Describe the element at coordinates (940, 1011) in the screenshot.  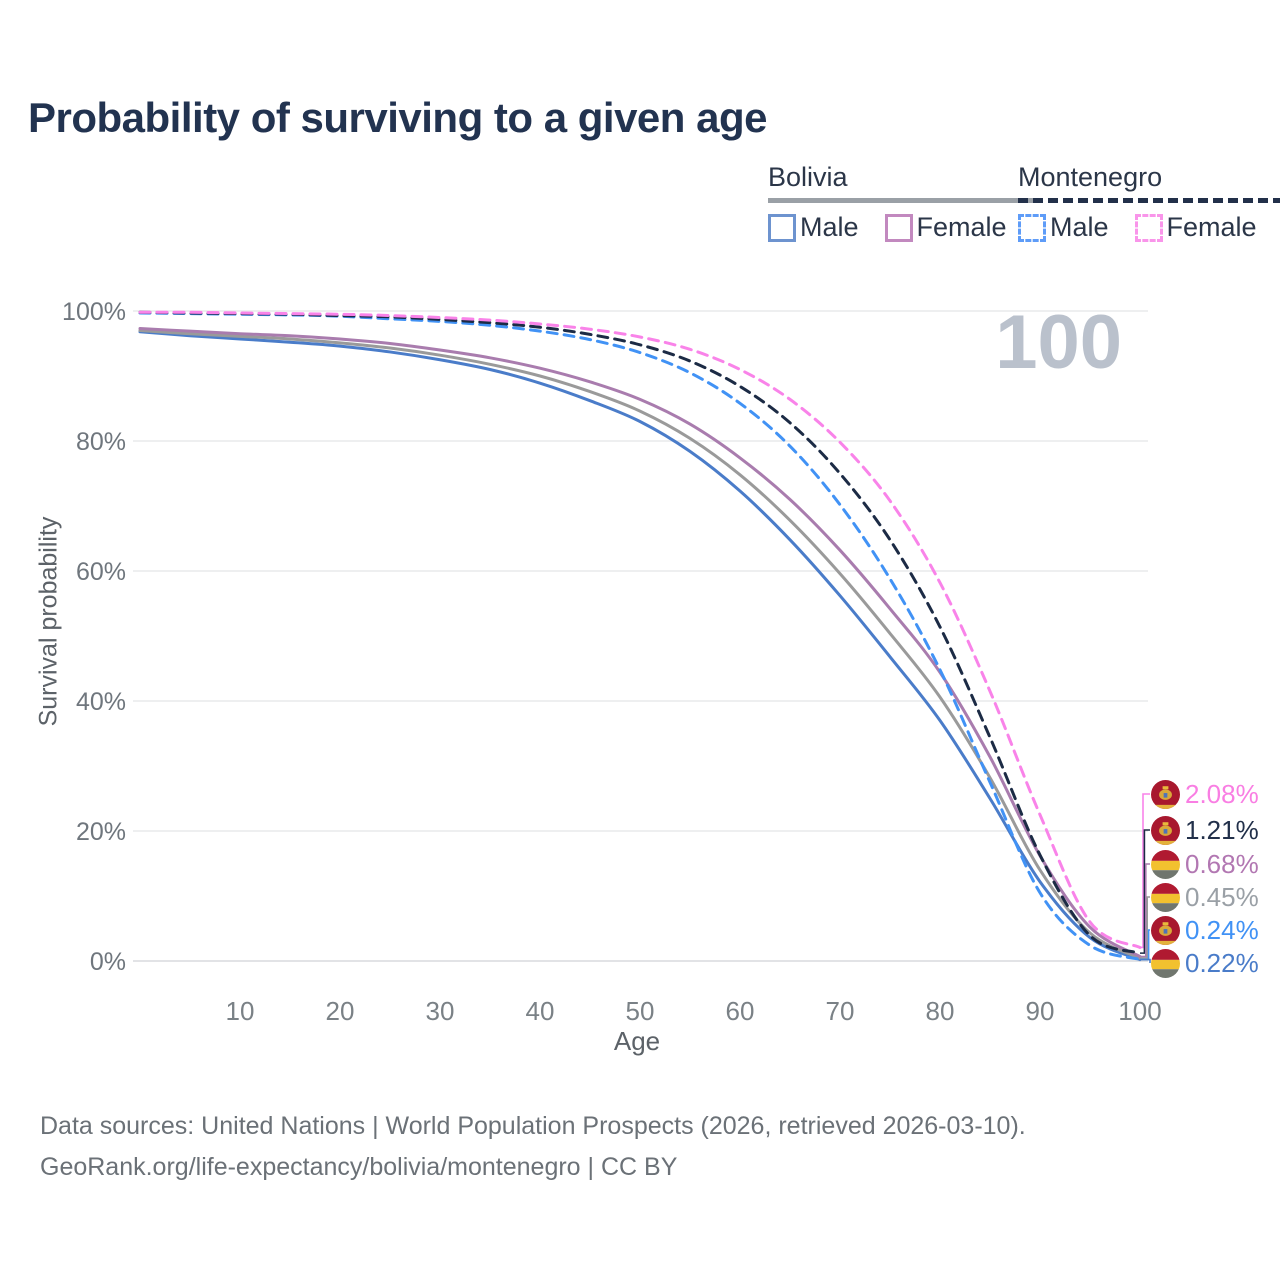
I see `x-tick-80: 80` at that location.